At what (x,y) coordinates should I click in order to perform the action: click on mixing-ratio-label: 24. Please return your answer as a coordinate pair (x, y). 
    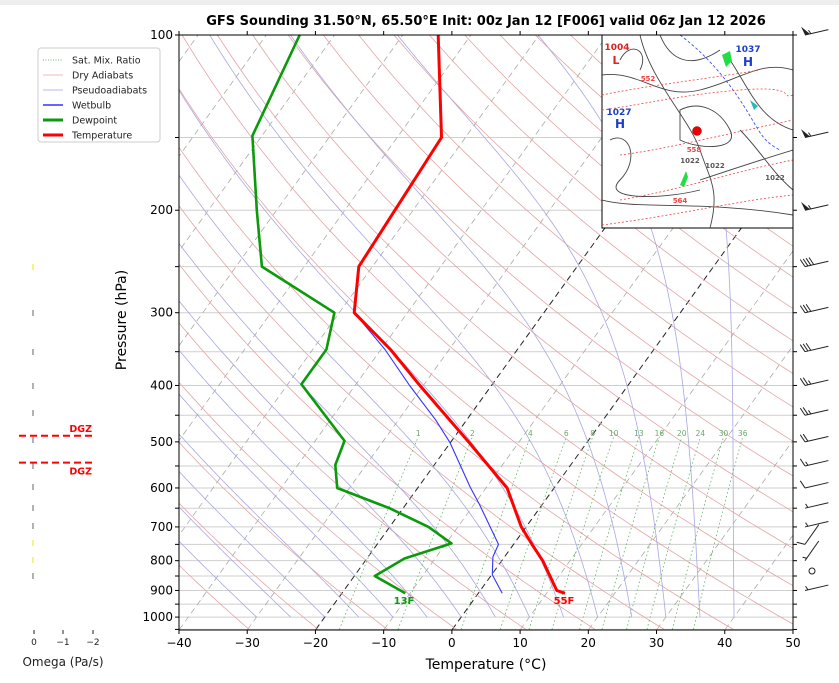
    Looking at the image, I should click on (701, 433).